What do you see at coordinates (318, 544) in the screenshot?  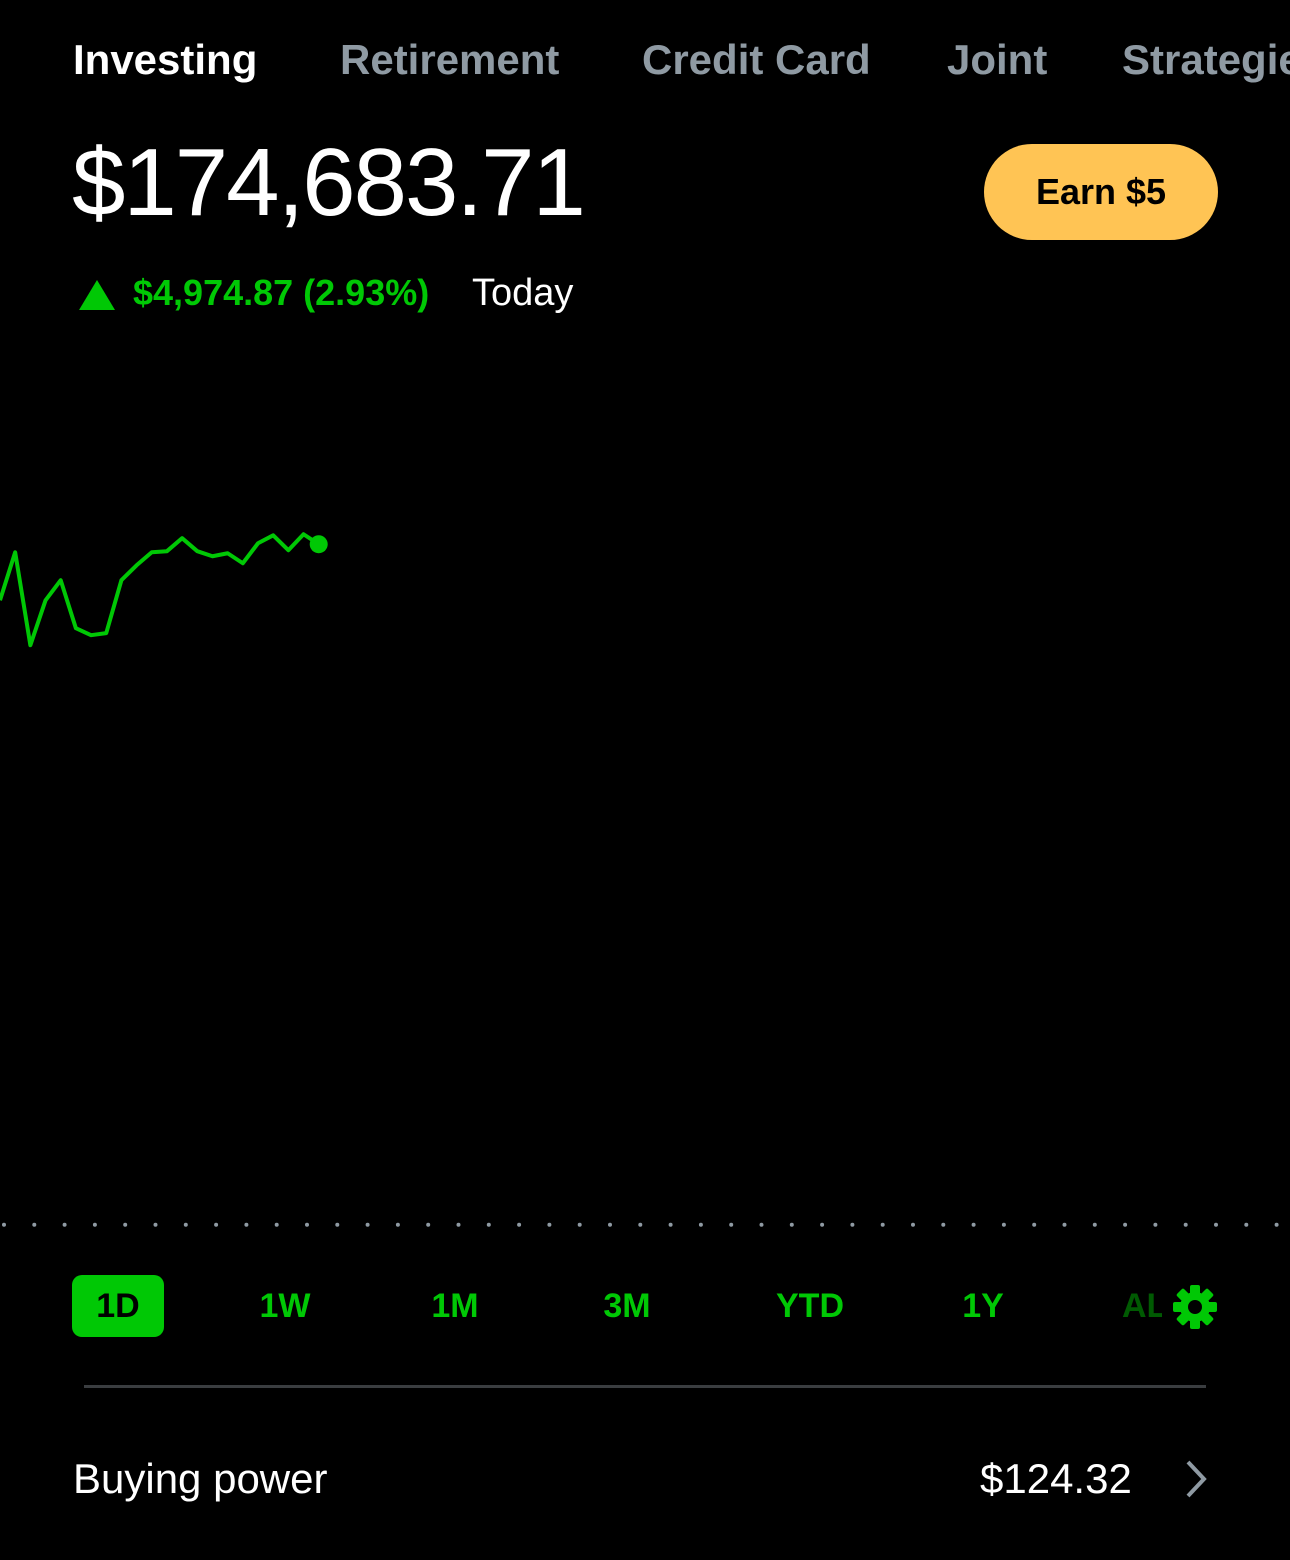 I see `current-point` at bounding box center [318, 544].